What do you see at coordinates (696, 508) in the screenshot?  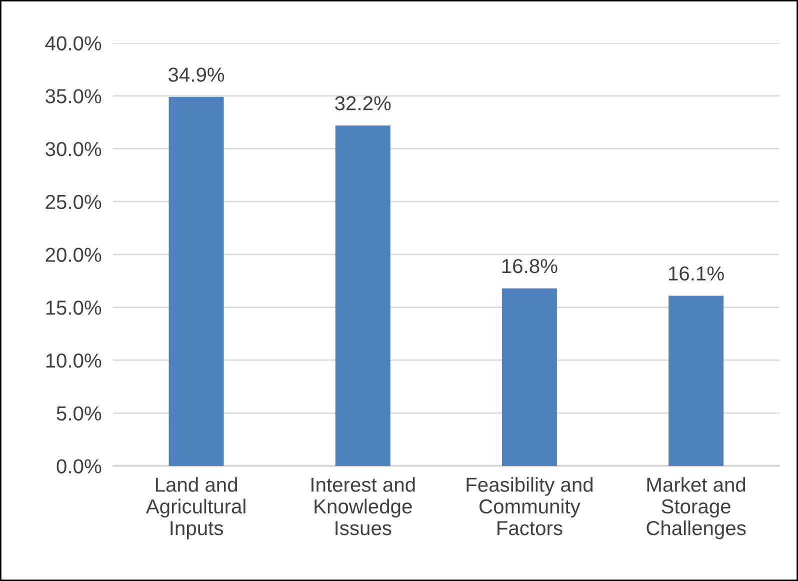 I see `x-tick-label: Market and Storage Challenges` at bounding box center [696, 508].